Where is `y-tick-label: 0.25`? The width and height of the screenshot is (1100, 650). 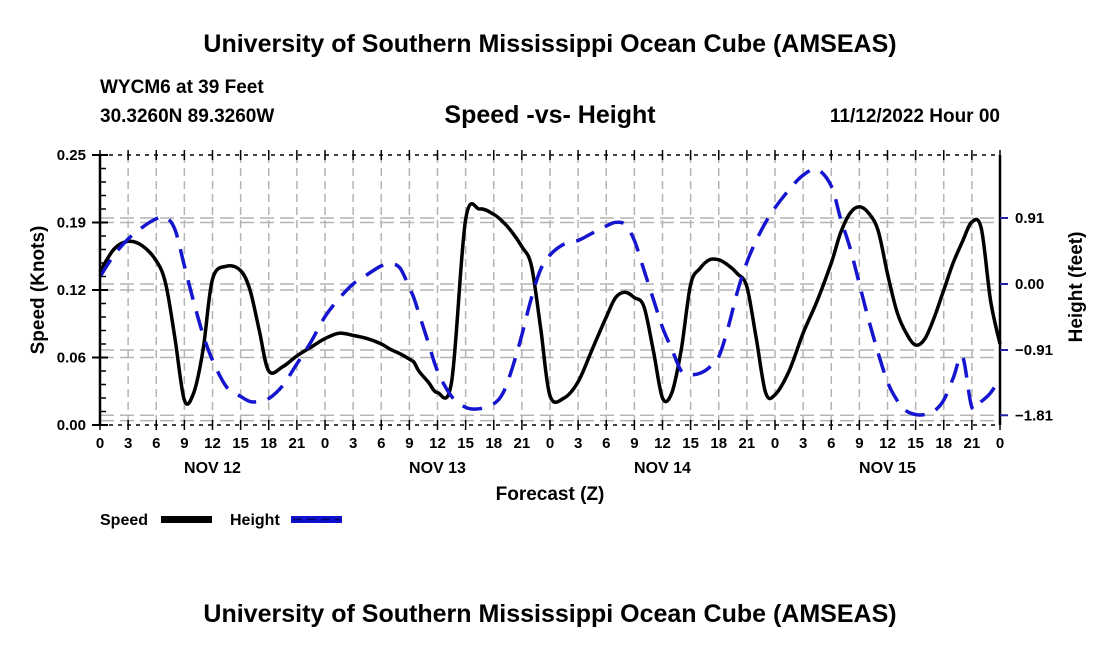 y-tick-label: 0.25 is located at coordinates (71, 155).